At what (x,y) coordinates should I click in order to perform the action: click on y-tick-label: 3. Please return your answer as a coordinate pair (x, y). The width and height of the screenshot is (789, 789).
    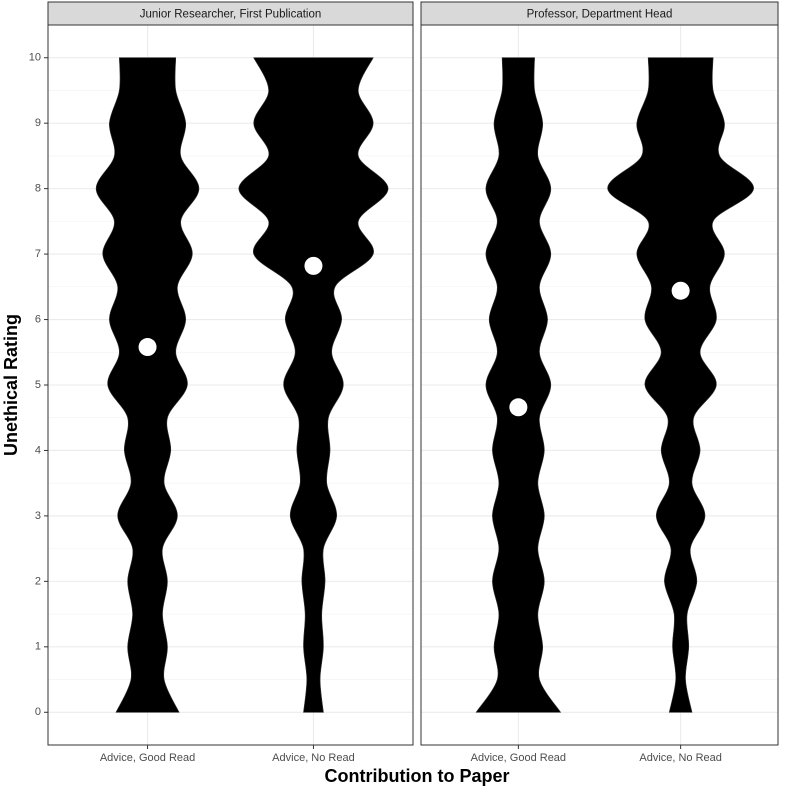
    Looking at the image, I should click on (38, 516).